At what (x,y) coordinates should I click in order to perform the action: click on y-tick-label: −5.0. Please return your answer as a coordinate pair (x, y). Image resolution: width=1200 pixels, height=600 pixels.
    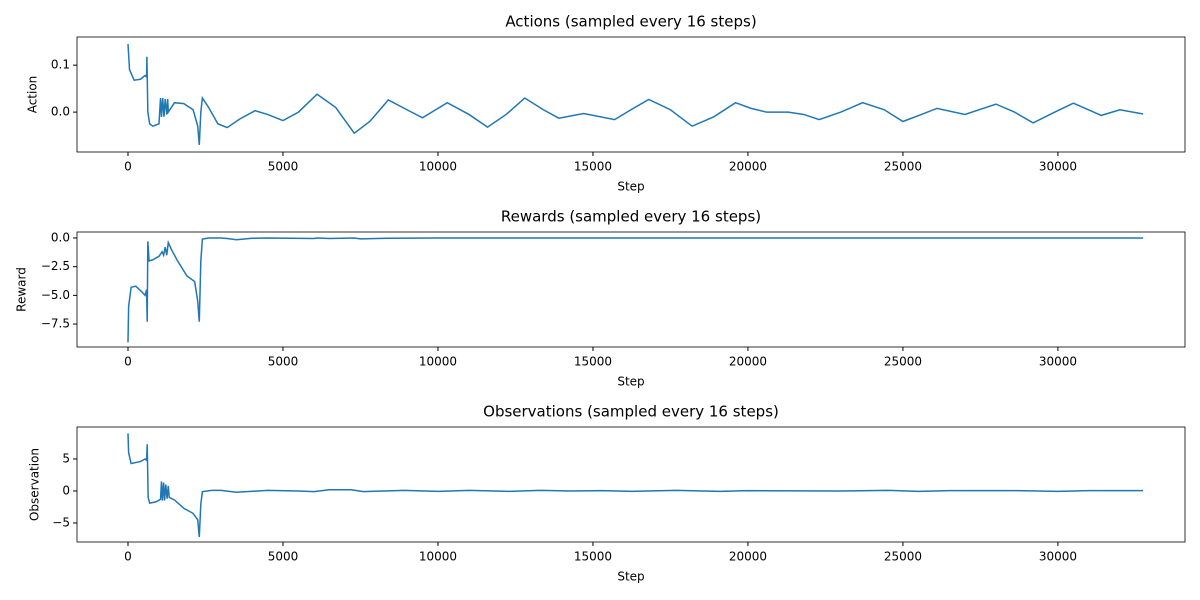
    Looking at the image, I should click on (55, 295).